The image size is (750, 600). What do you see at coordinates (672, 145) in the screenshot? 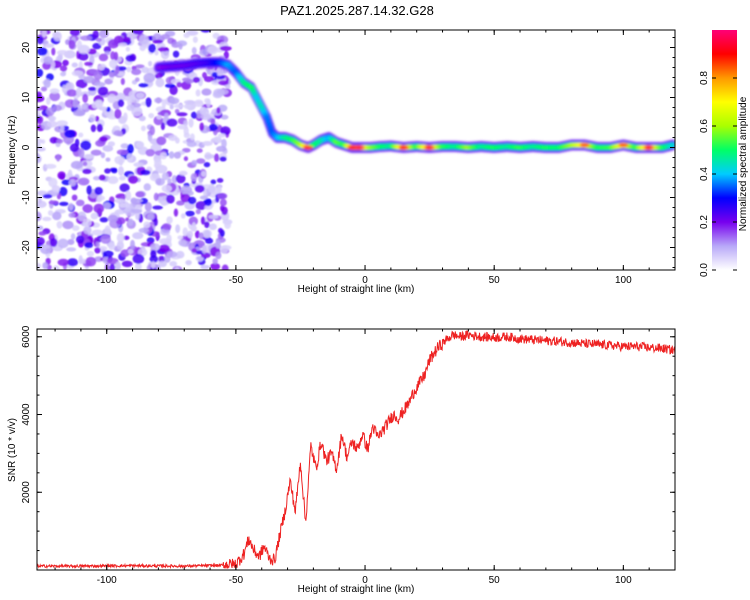
I see `heatmap-ridge-body` at bounding box center [672, 145].